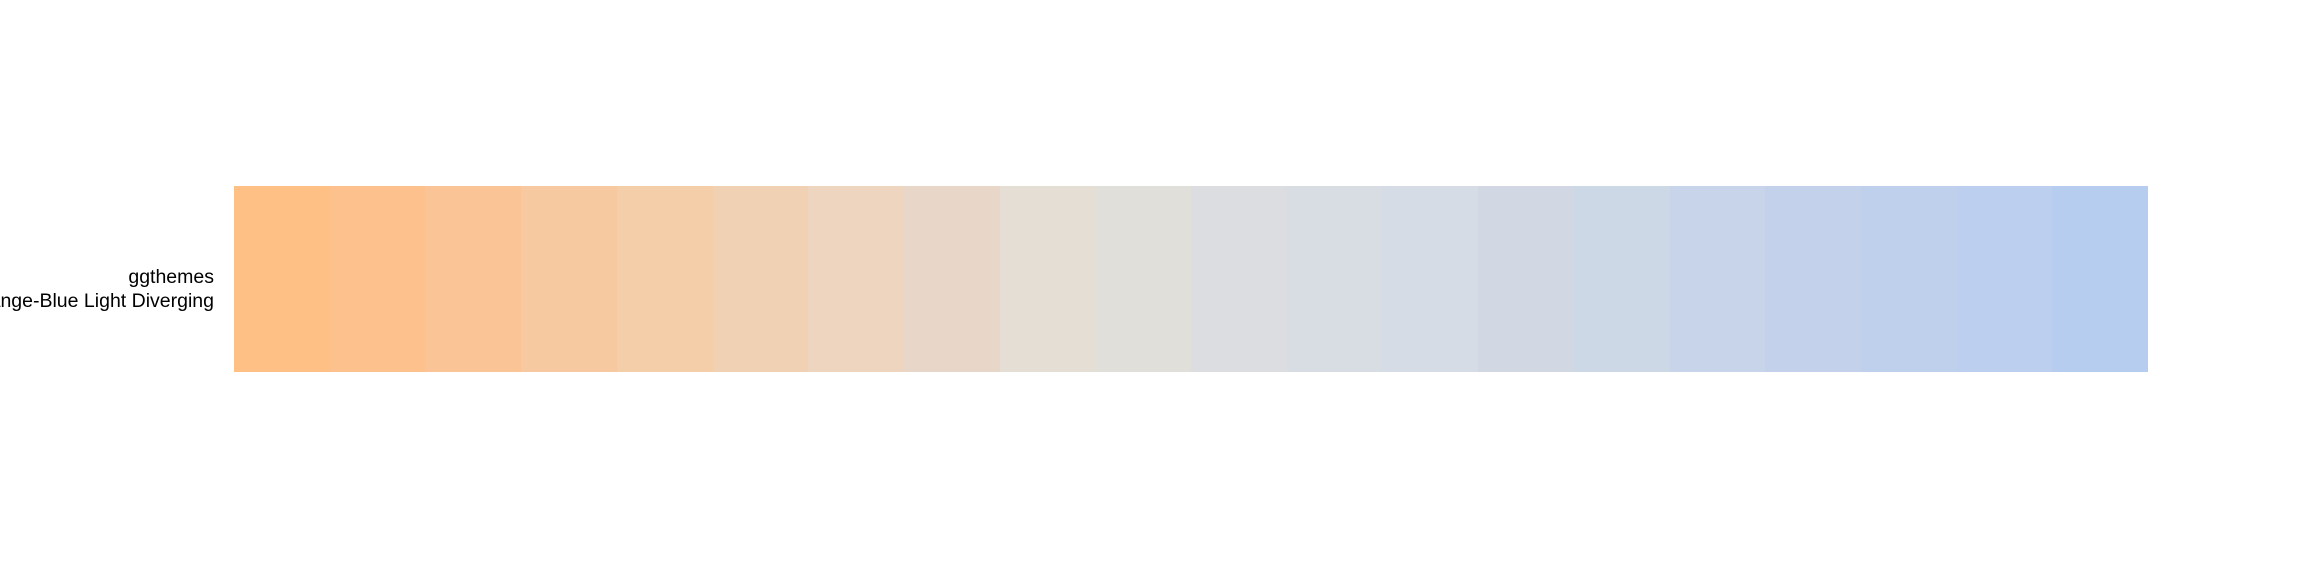  Describe the element at coordinates (171, 277) in the screenshot. I see `package-name: ggthemes` at that location.